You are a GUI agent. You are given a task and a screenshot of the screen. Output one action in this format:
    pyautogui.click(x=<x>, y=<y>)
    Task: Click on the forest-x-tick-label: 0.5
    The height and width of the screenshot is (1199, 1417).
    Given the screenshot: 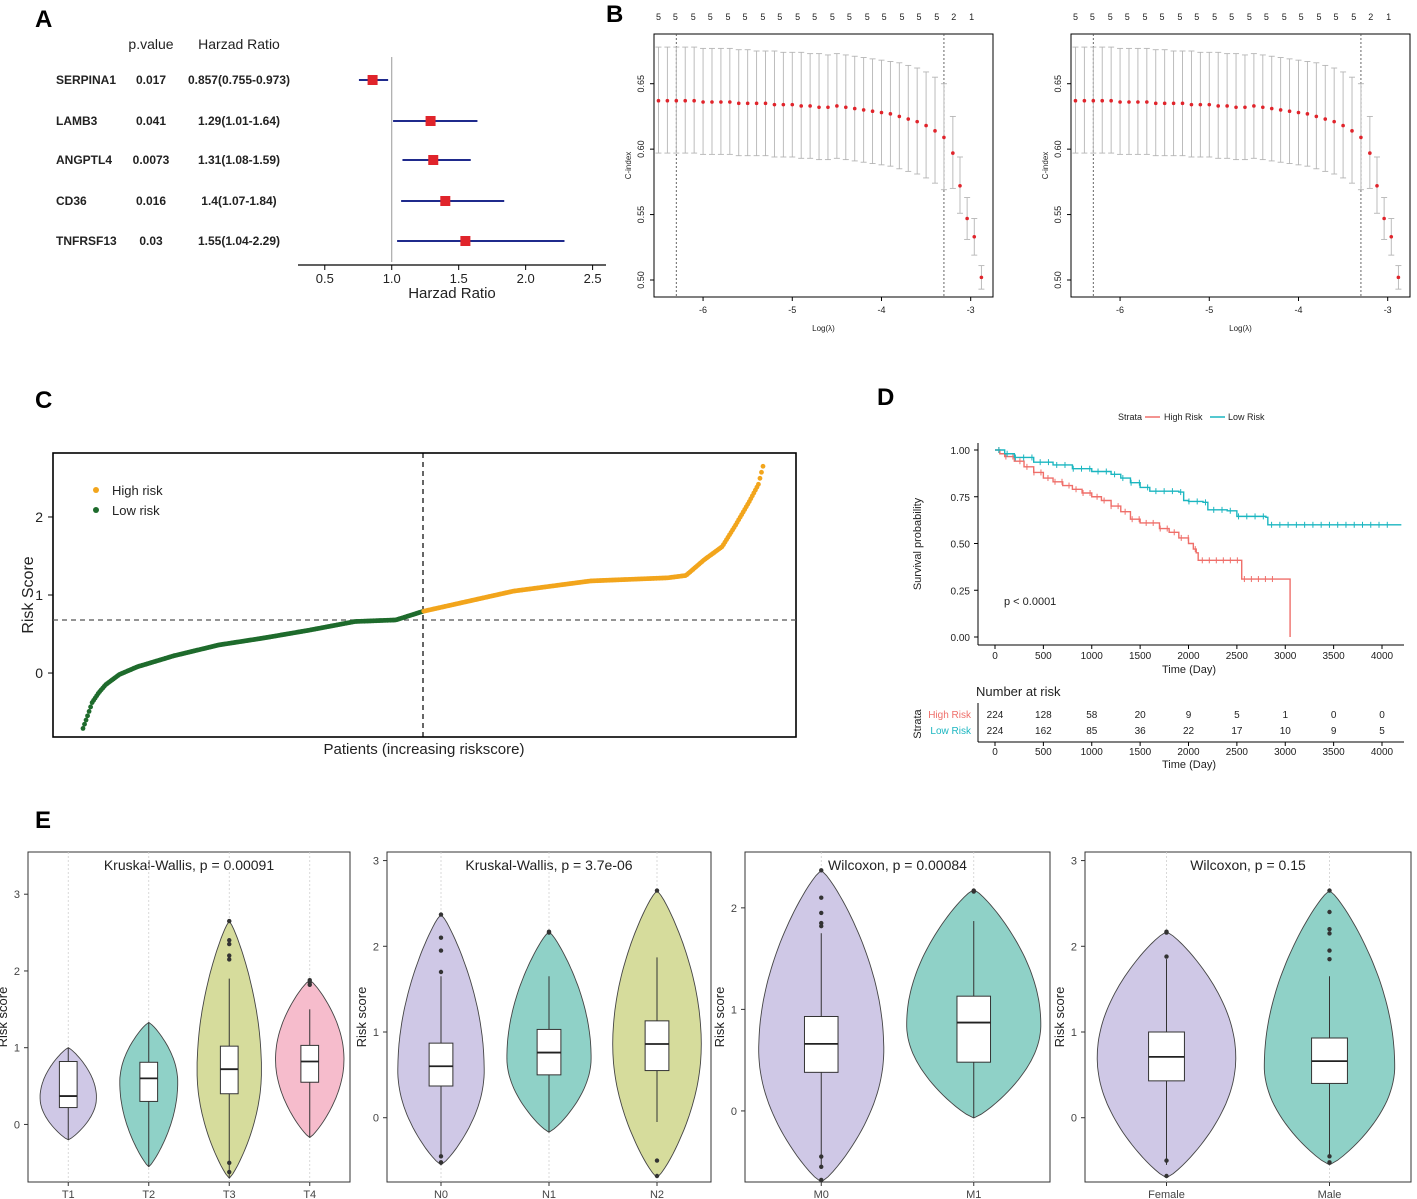 What is the action you would take?
    pyautogui.click(x=325, y=278)
    